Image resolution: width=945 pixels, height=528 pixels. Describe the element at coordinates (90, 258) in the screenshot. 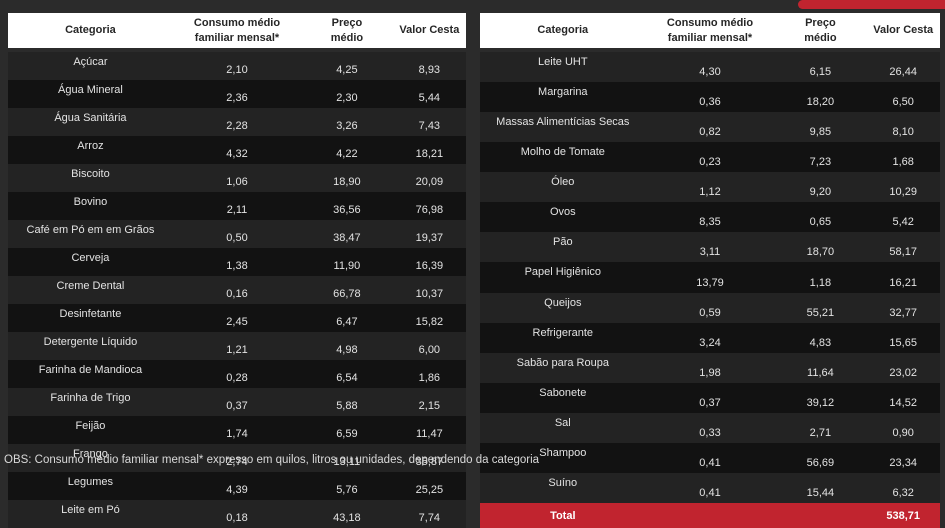

I see `category-cell: Cerveja` at that location.